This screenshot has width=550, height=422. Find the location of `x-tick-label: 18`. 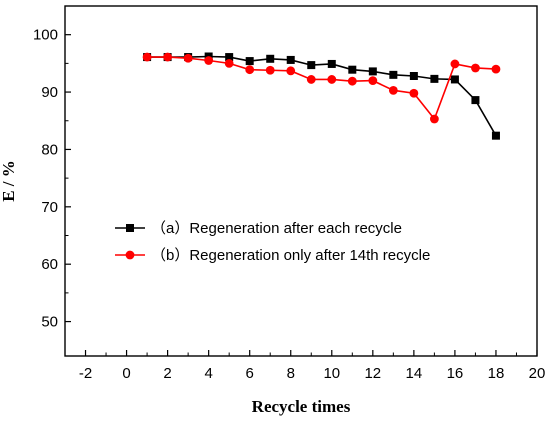

x-tick-label: 18 is located at coordinates (496, 373).